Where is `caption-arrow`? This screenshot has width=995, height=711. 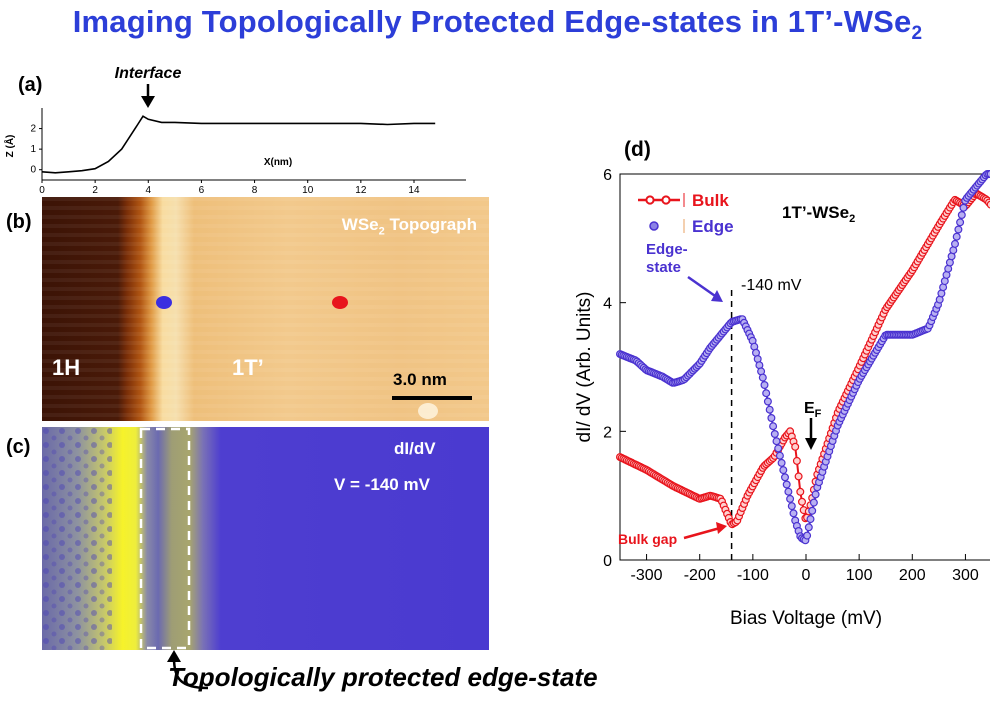
caption-arrow is located at coordinates (188, 670).